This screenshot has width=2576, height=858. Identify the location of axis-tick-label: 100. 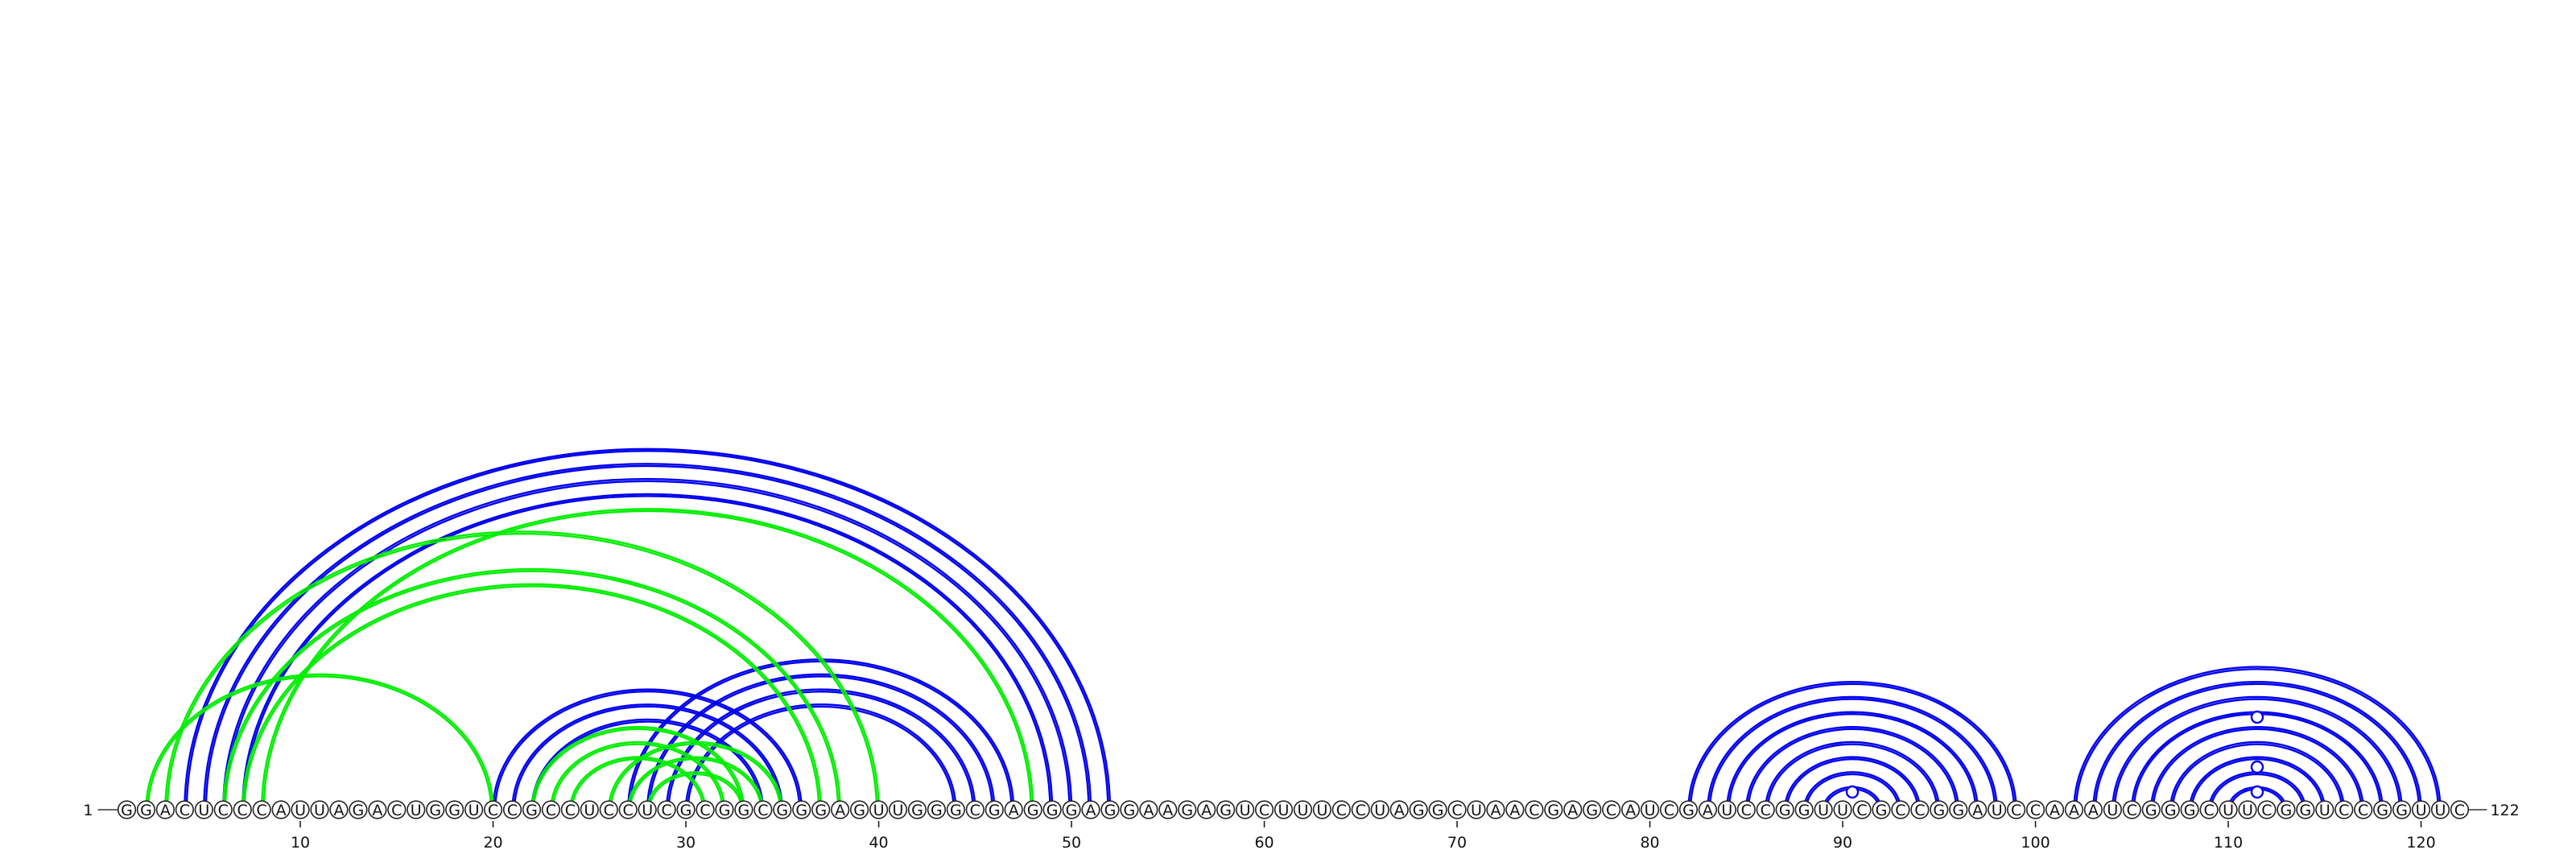
(2035, 843).